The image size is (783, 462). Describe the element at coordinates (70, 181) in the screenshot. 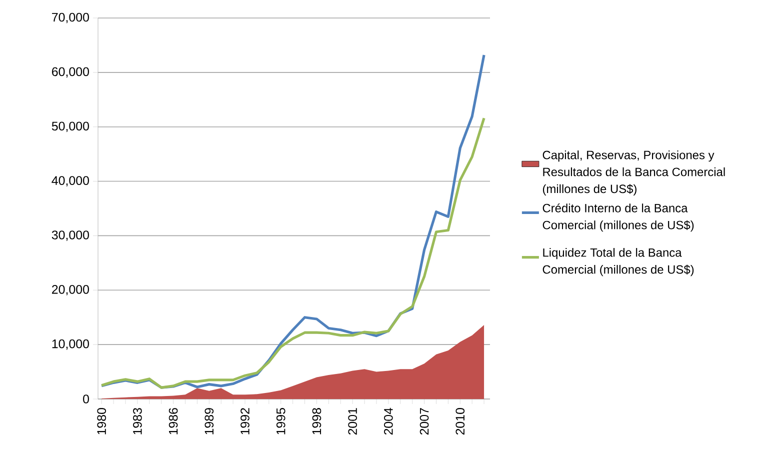

I see `y-tick-label: 40,000` at that location.